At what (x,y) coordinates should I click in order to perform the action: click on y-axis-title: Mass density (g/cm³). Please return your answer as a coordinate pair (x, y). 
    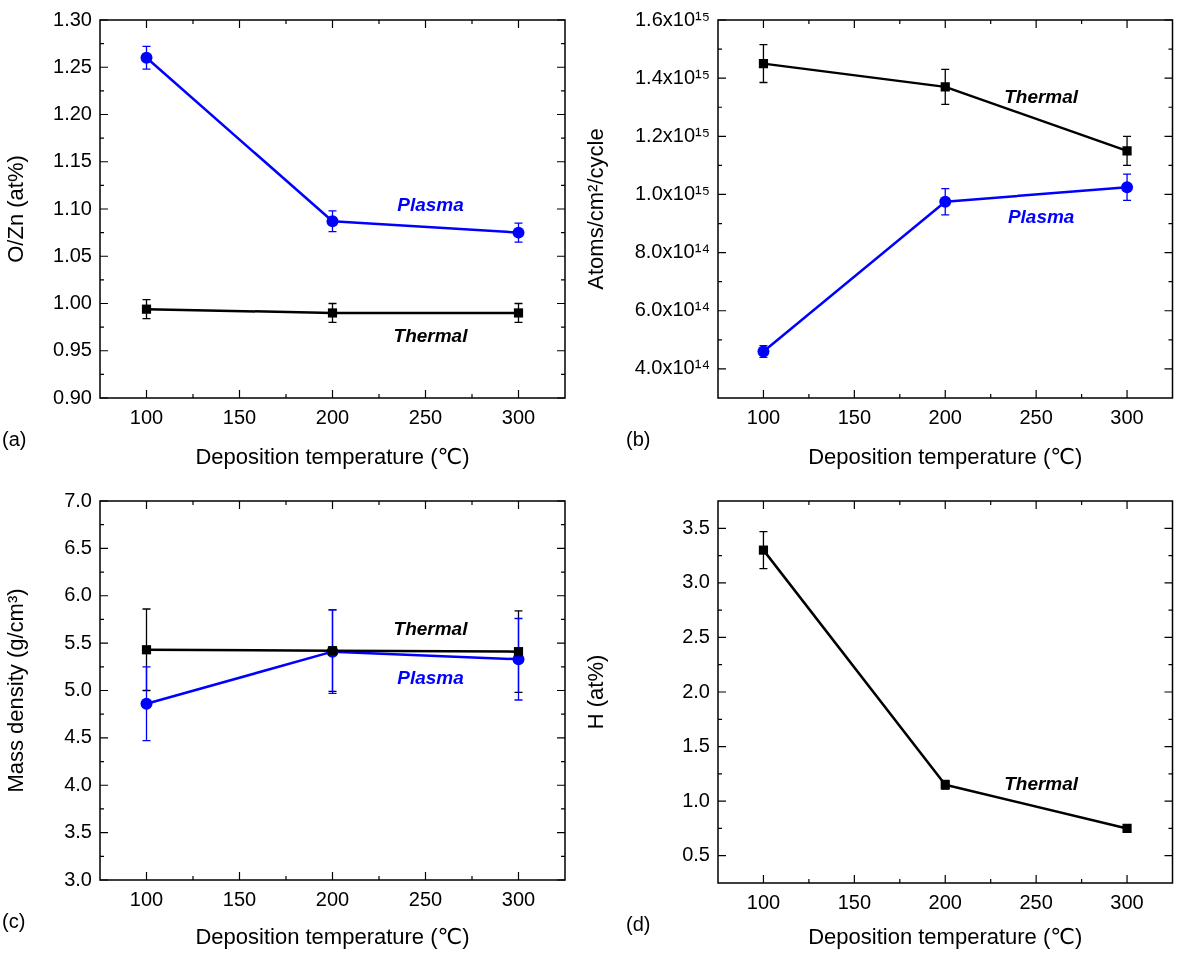
    Looking at the image, I should click on (16, 690).